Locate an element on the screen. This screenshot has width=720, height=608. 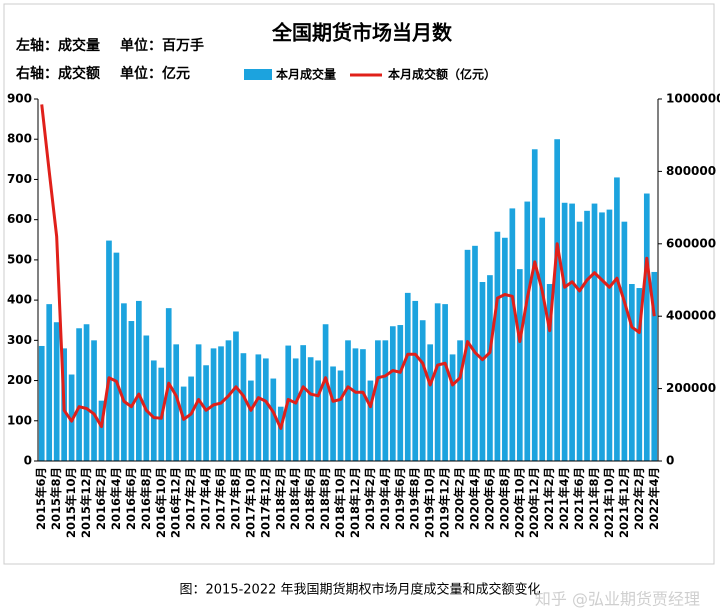
y-tick-label: 900 is located at coordinates (19, 99).